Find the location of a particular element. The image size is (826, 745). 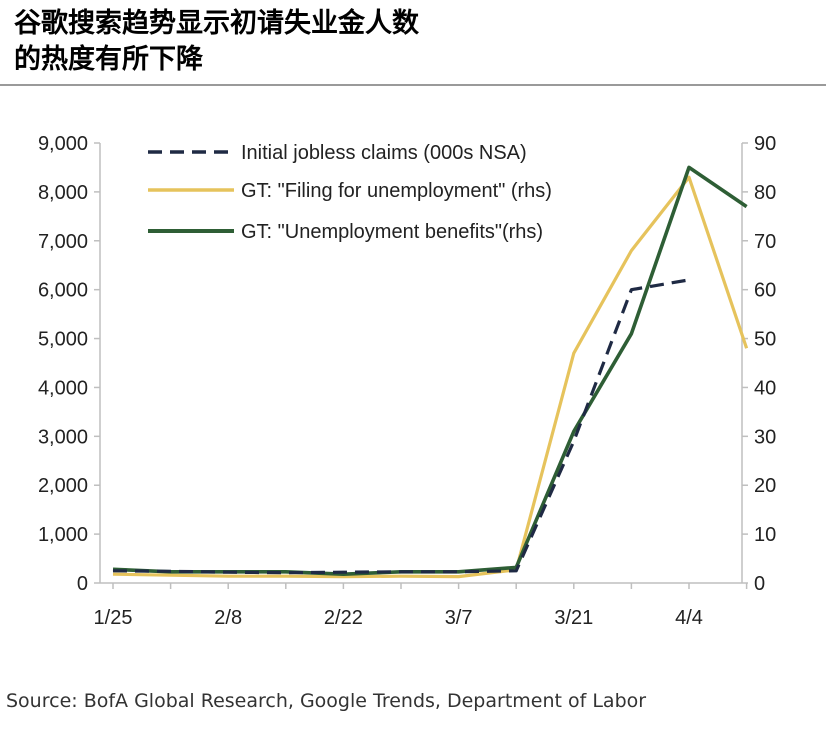

right-tick-label: 80 is located at coordinates (765, 193).